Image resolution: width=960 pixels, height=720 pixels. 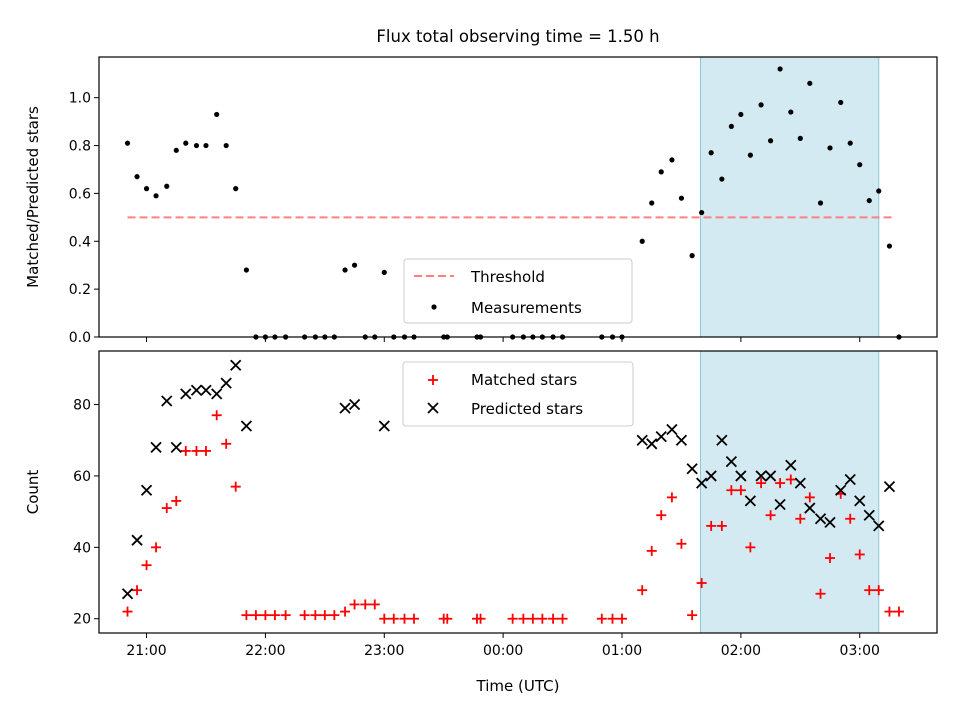 What do you see at coordinates (526, 308) in the screenshot?
I see `legend-measurements-label: Measurements` at bounding box center [526, 308].